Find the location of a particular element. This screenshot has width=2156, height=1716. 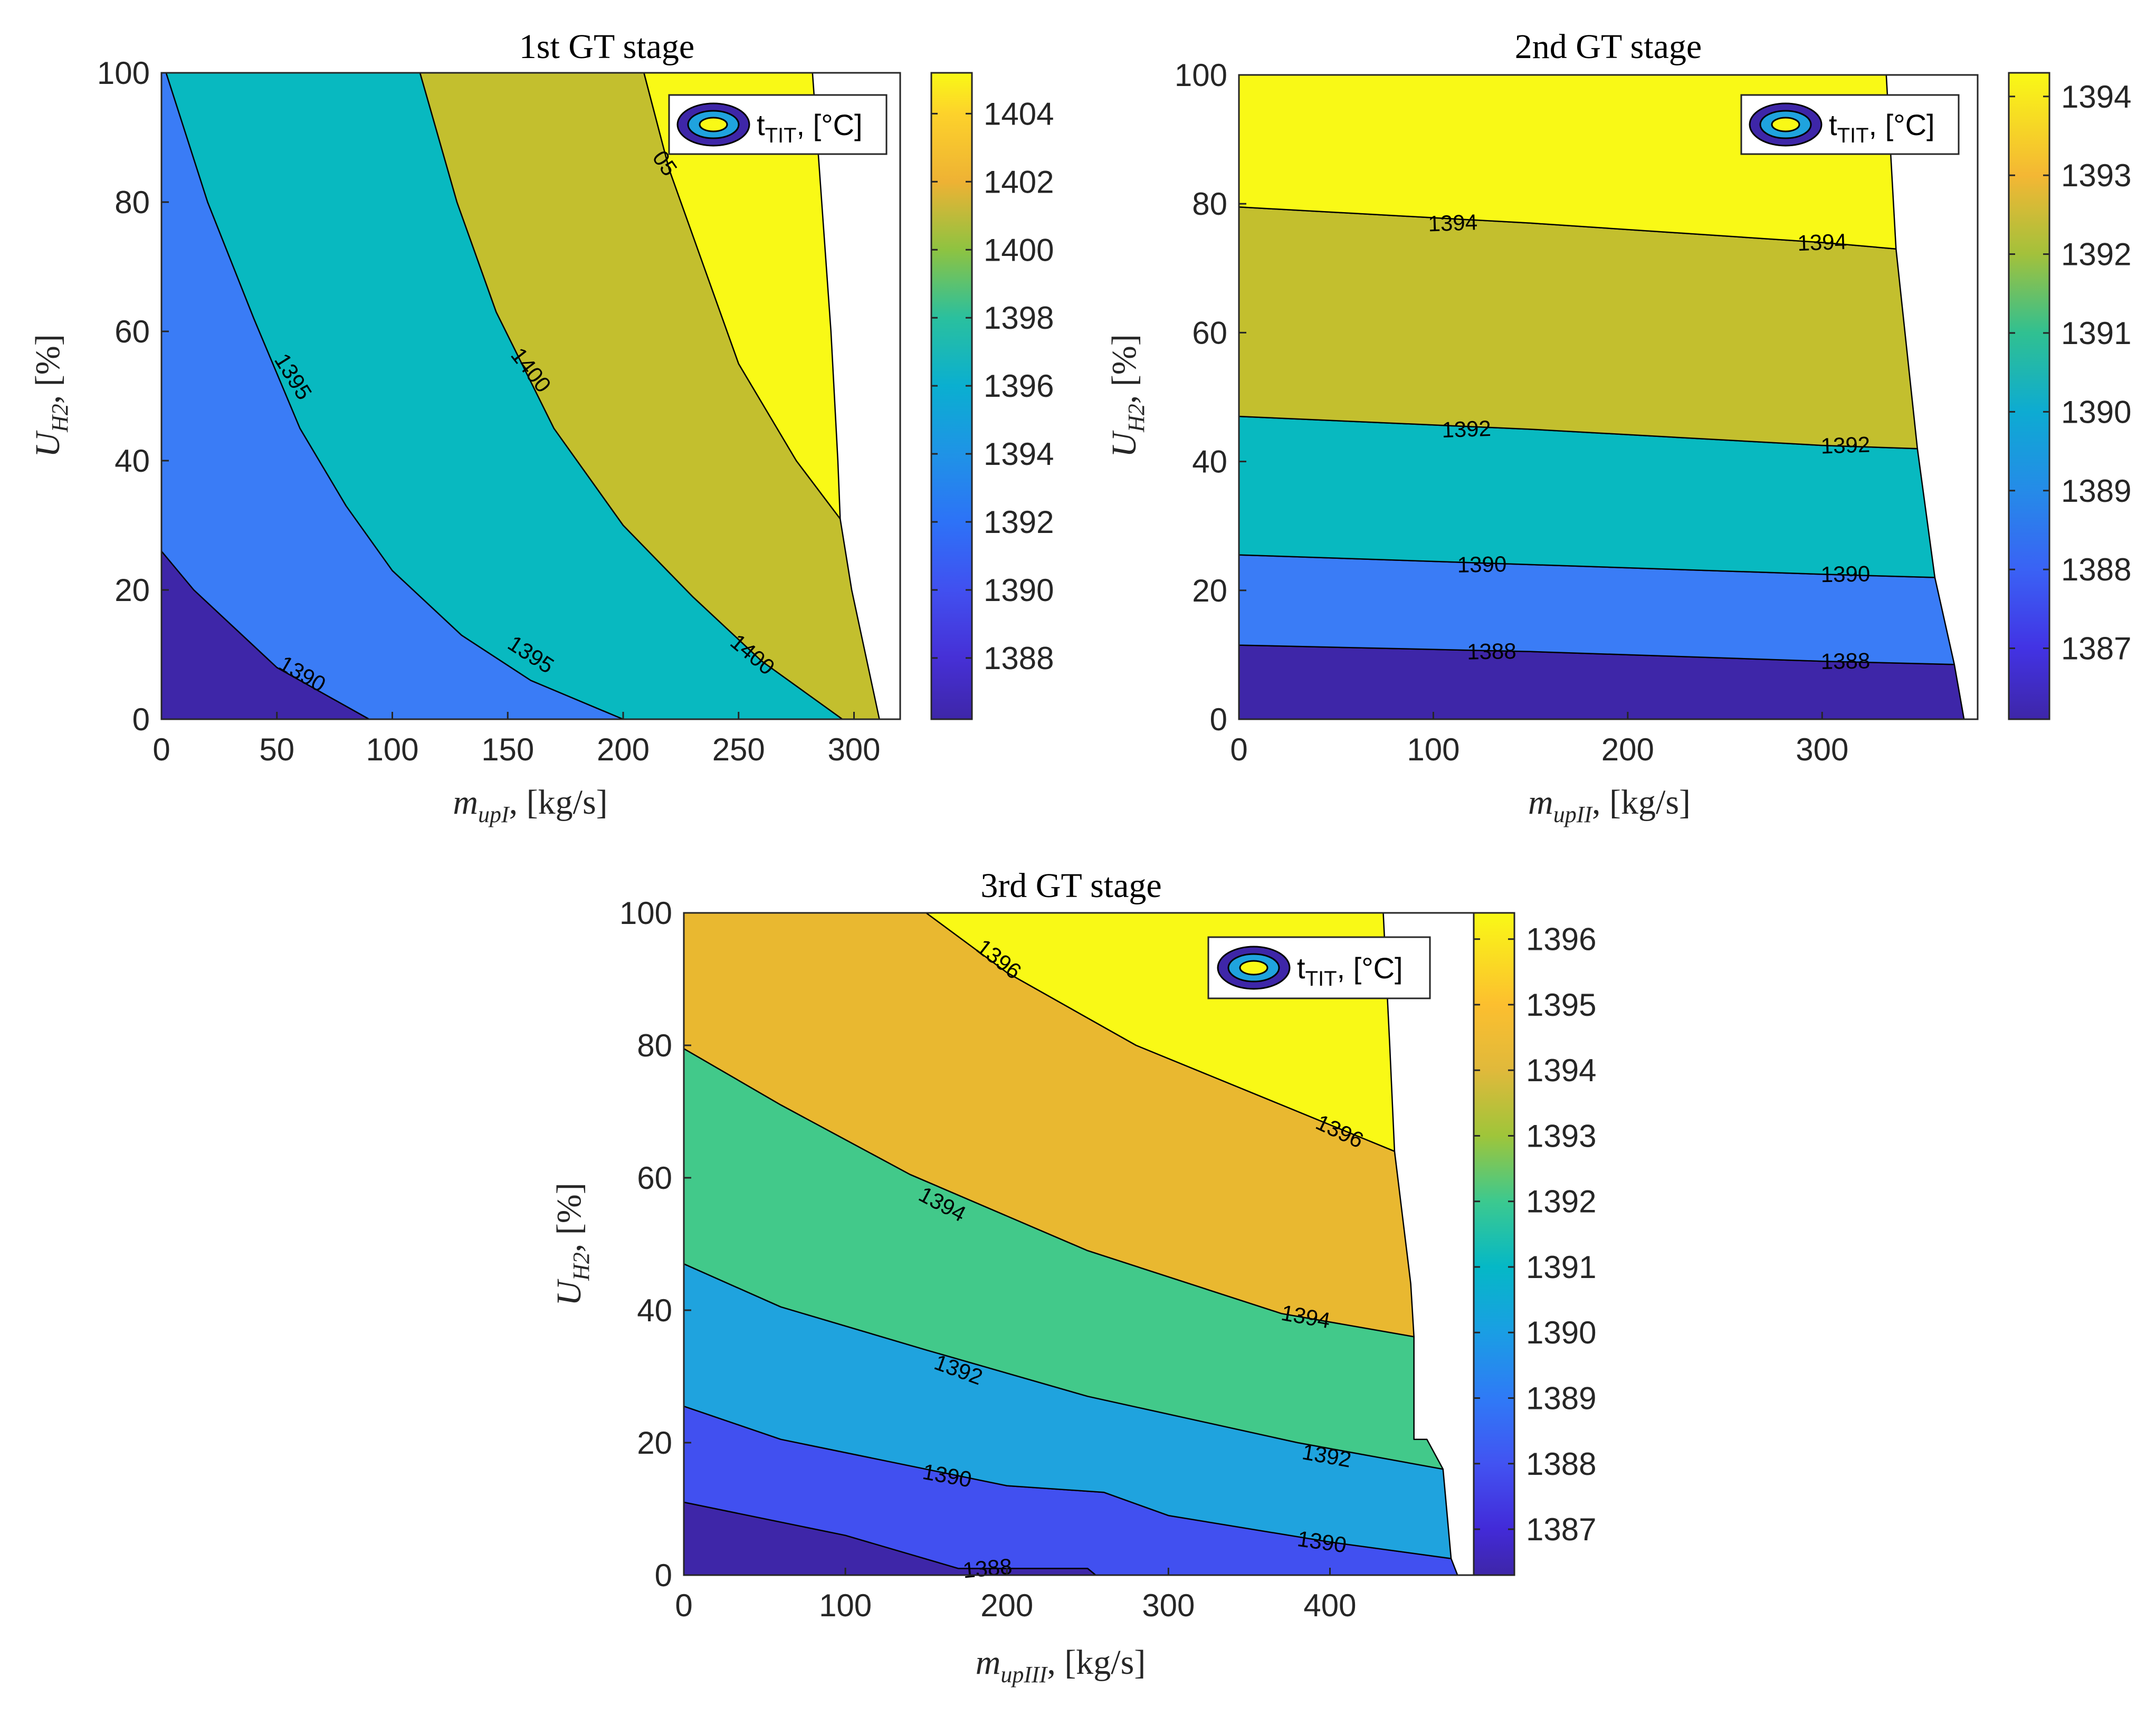

x-axis-subscript: upI is located at coordinates (494, 814).